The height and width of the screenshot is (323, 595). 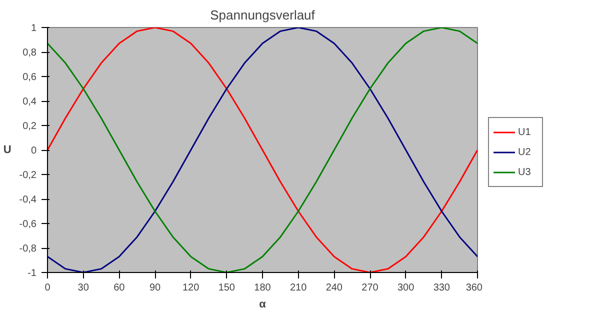 I want to click on y-tick-label: 0,2, so click(x=29, y=126).